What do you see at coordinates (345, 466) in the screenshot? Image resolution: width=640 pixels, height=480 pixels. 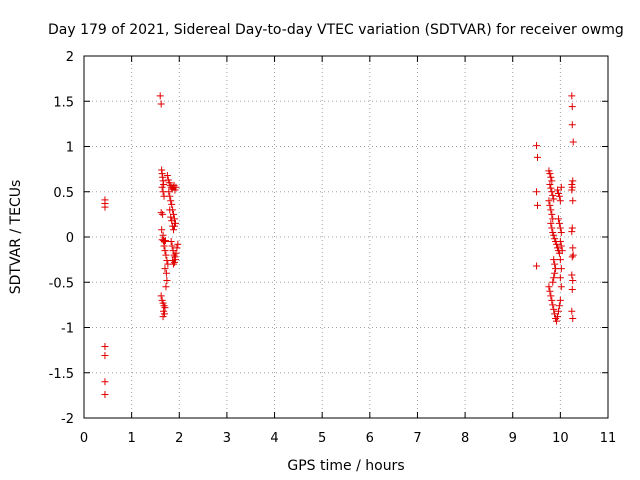 I see `x-axis-label: GPS time / hours` at bounding box center [345, 466].